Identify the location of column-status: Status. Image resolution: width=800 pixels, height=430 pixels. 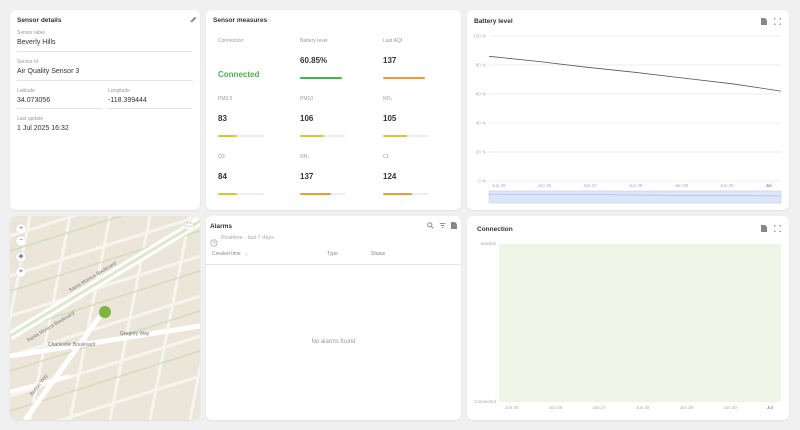
(378, 254).